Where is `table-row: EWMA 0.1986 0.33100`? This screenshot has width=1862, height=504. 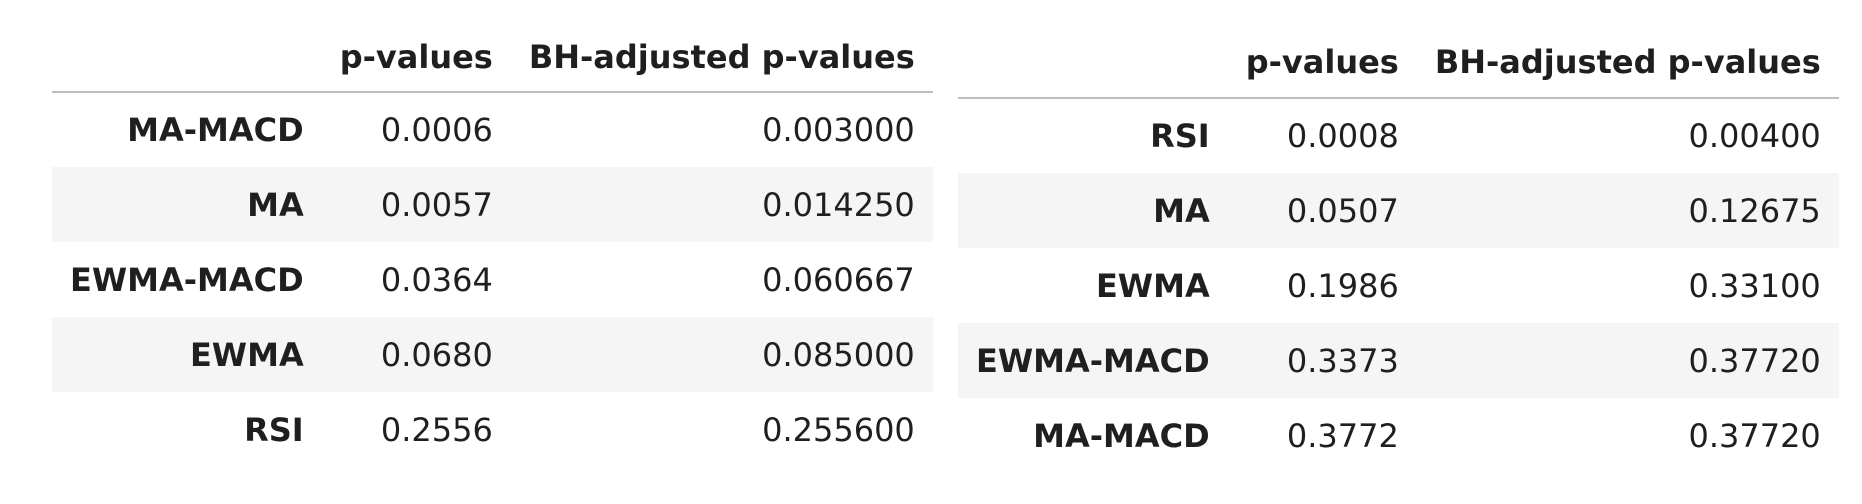
table-row: EWMA 0.1986 0.33100 is located at coordinates (1398, 285).